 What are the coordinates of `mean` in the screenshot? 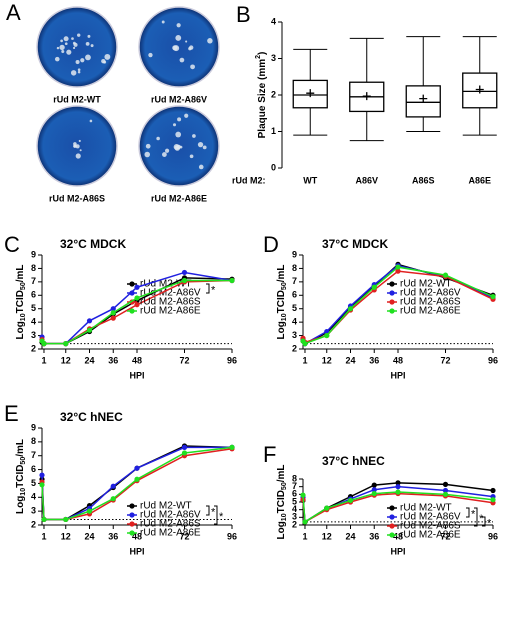 It's located at (423, 98).